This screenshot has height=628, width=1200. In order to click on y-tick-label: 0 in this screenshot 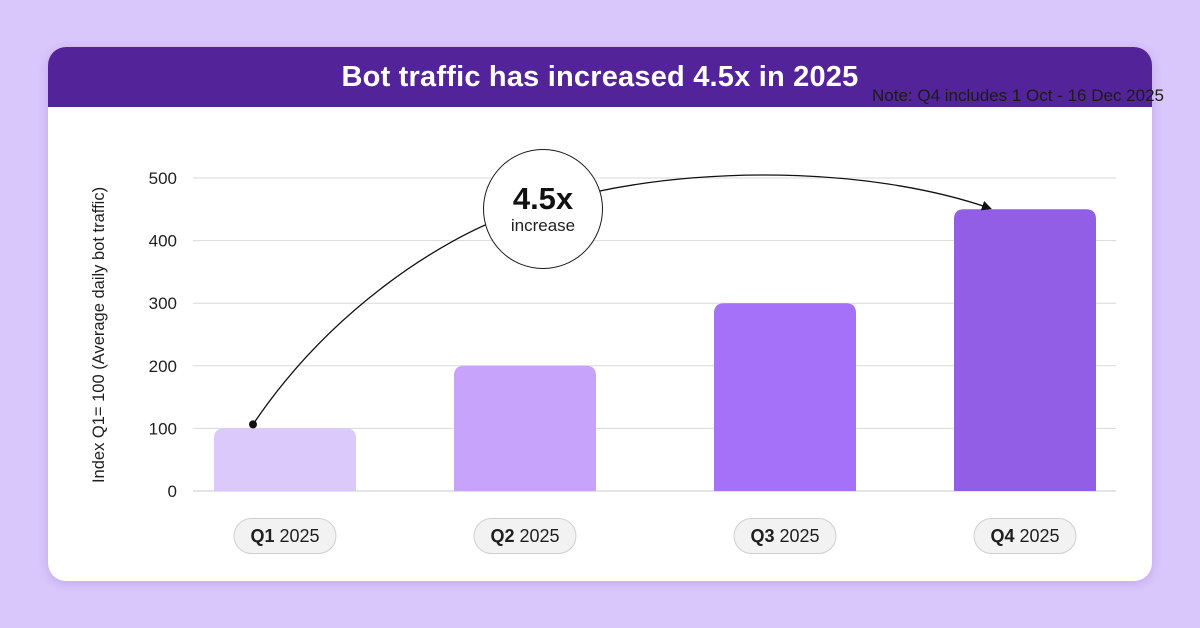, I will do `click(172, 491)`.